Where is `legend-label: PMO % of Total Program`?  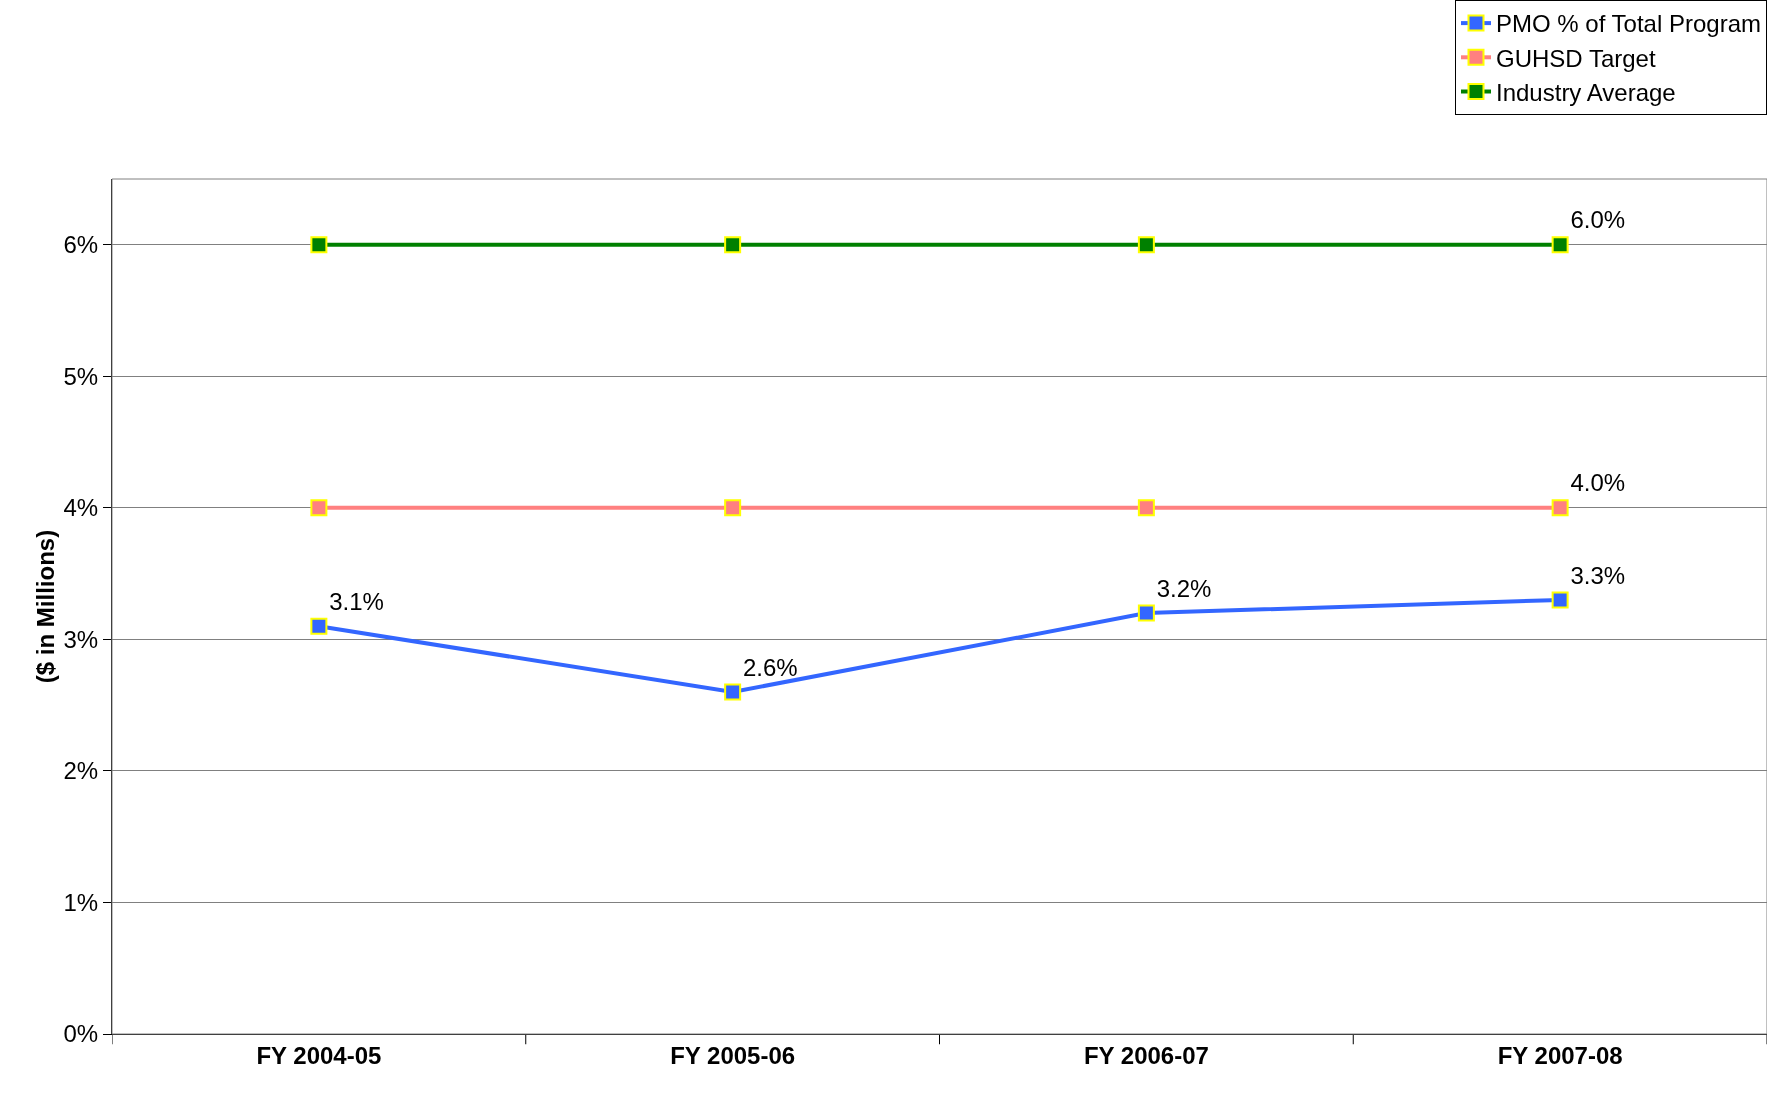 legend-label: PMO % of Total Program is located at coordinates (1628, 24).